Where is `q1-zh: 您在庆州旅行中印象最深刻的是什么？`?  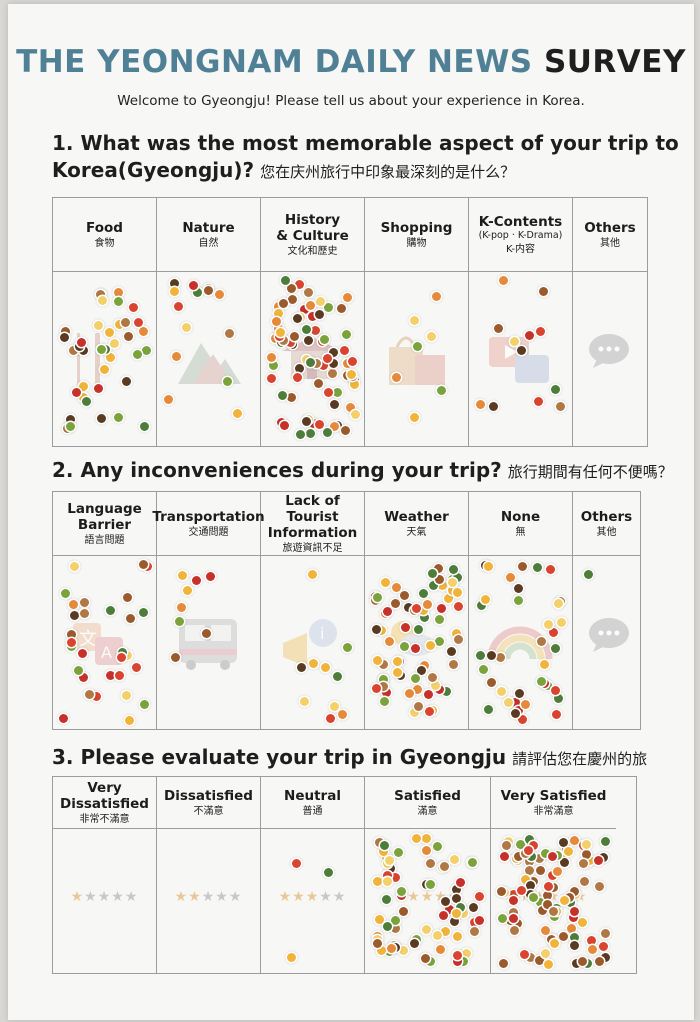 q1-zh: 您在庆州旅行中印象最深刻的是什么？ is located at coordinates (388, 172).